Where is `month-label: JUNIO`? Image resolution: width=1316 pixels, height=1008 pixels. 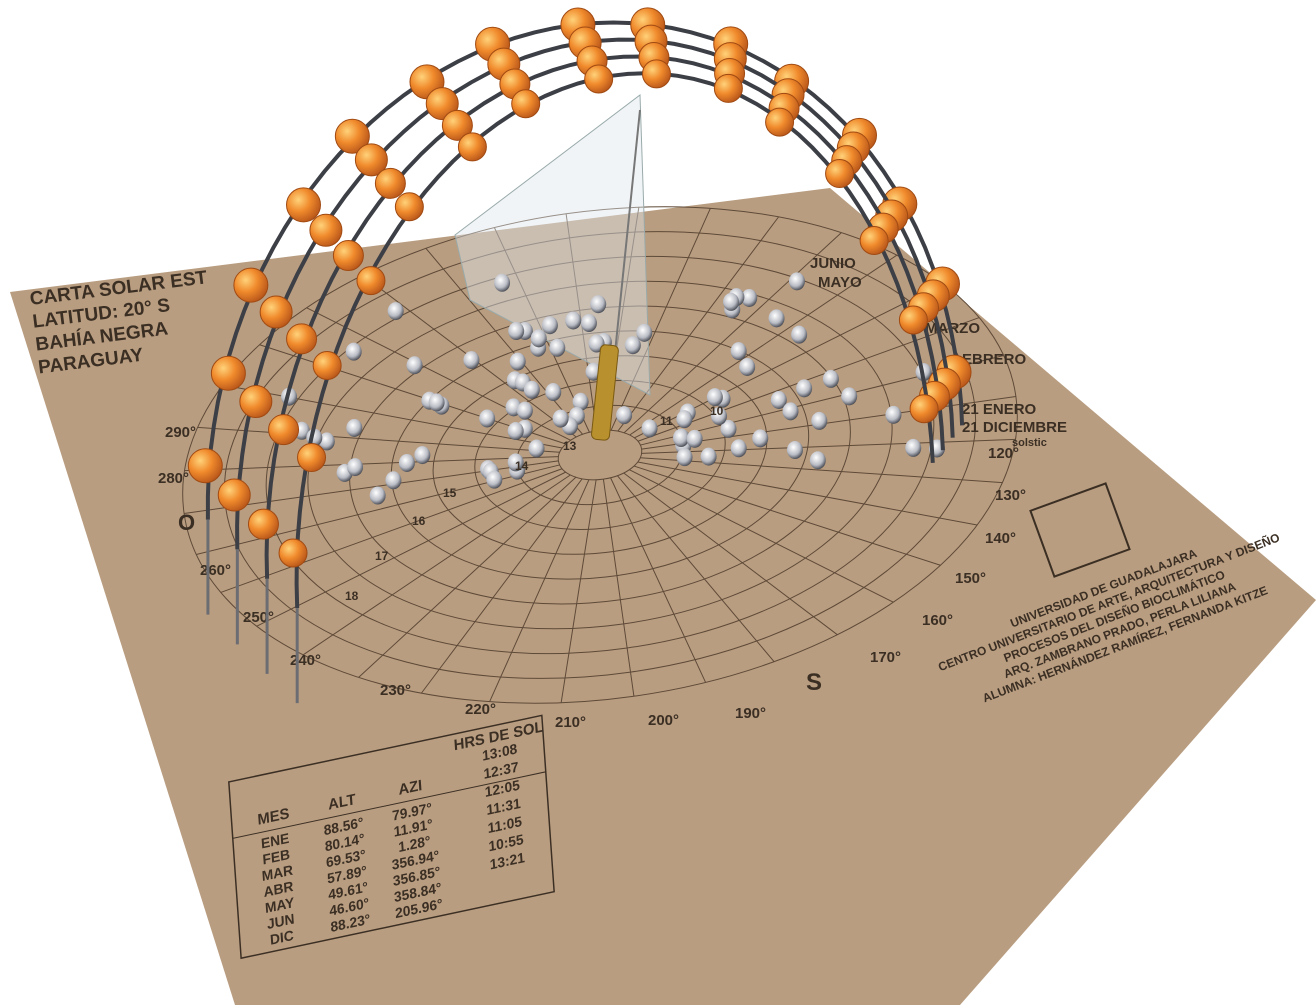
month-label: JUNIO is located at coordinates (833, 263).